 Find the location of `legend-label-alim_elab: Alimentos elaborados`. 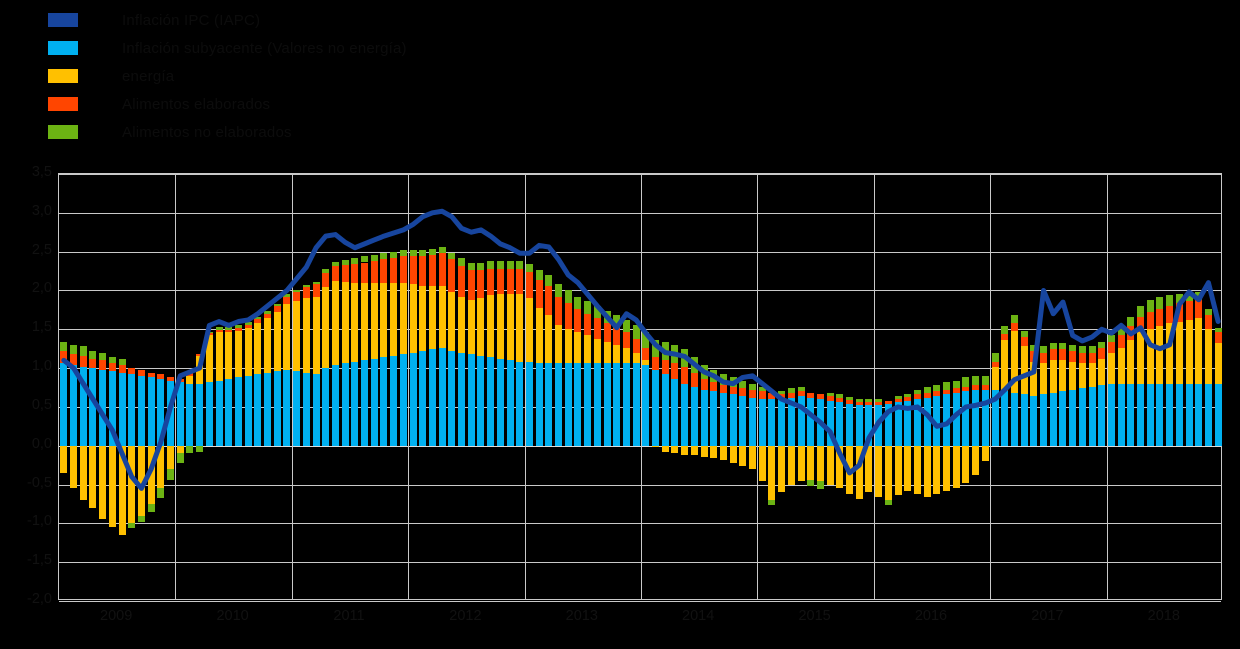

legend-label-alim_elab: Alimentos elaborados is located at coordinates (196, 104).